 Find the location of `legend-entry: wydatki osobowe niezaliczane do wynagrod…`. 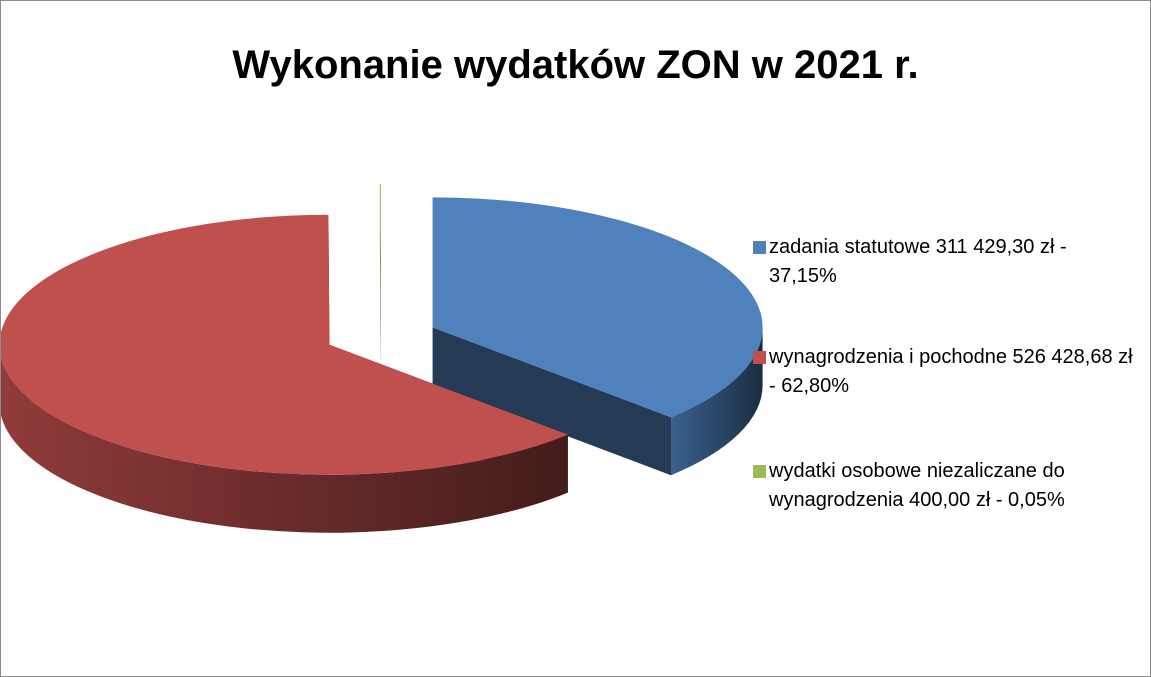

legend-entry: wydatki osobowe niezaliczane do wynagrod… is located at coordinates (946, 486).